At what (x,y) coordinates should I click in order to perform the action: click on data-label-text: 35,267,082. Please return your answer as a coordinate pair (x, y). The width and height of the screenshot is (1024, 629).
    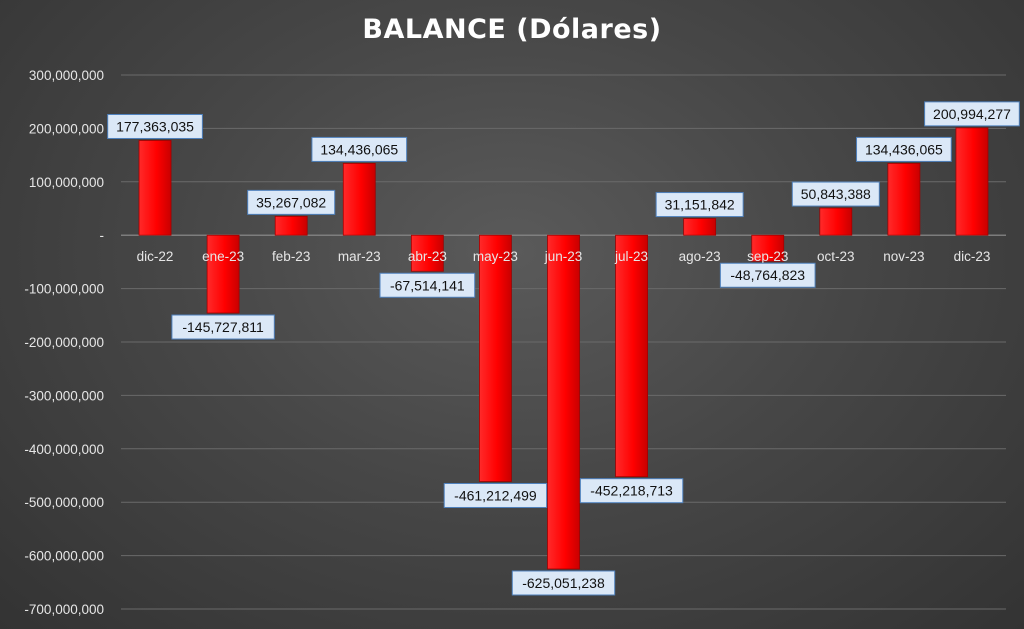
    Looking at the image, I should click on (291, 202).